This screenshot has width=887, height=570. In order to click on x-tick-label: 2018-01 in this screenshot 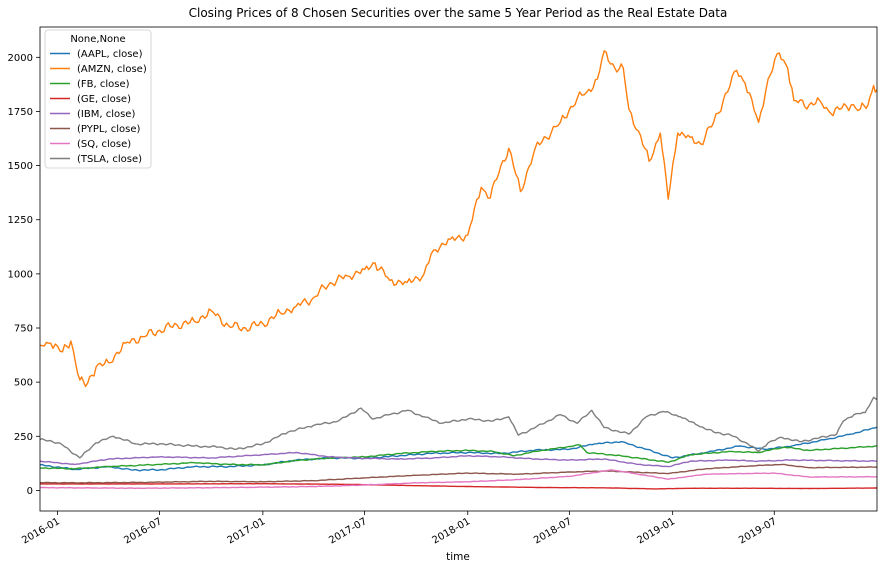, I will do `click(452, 531)`.